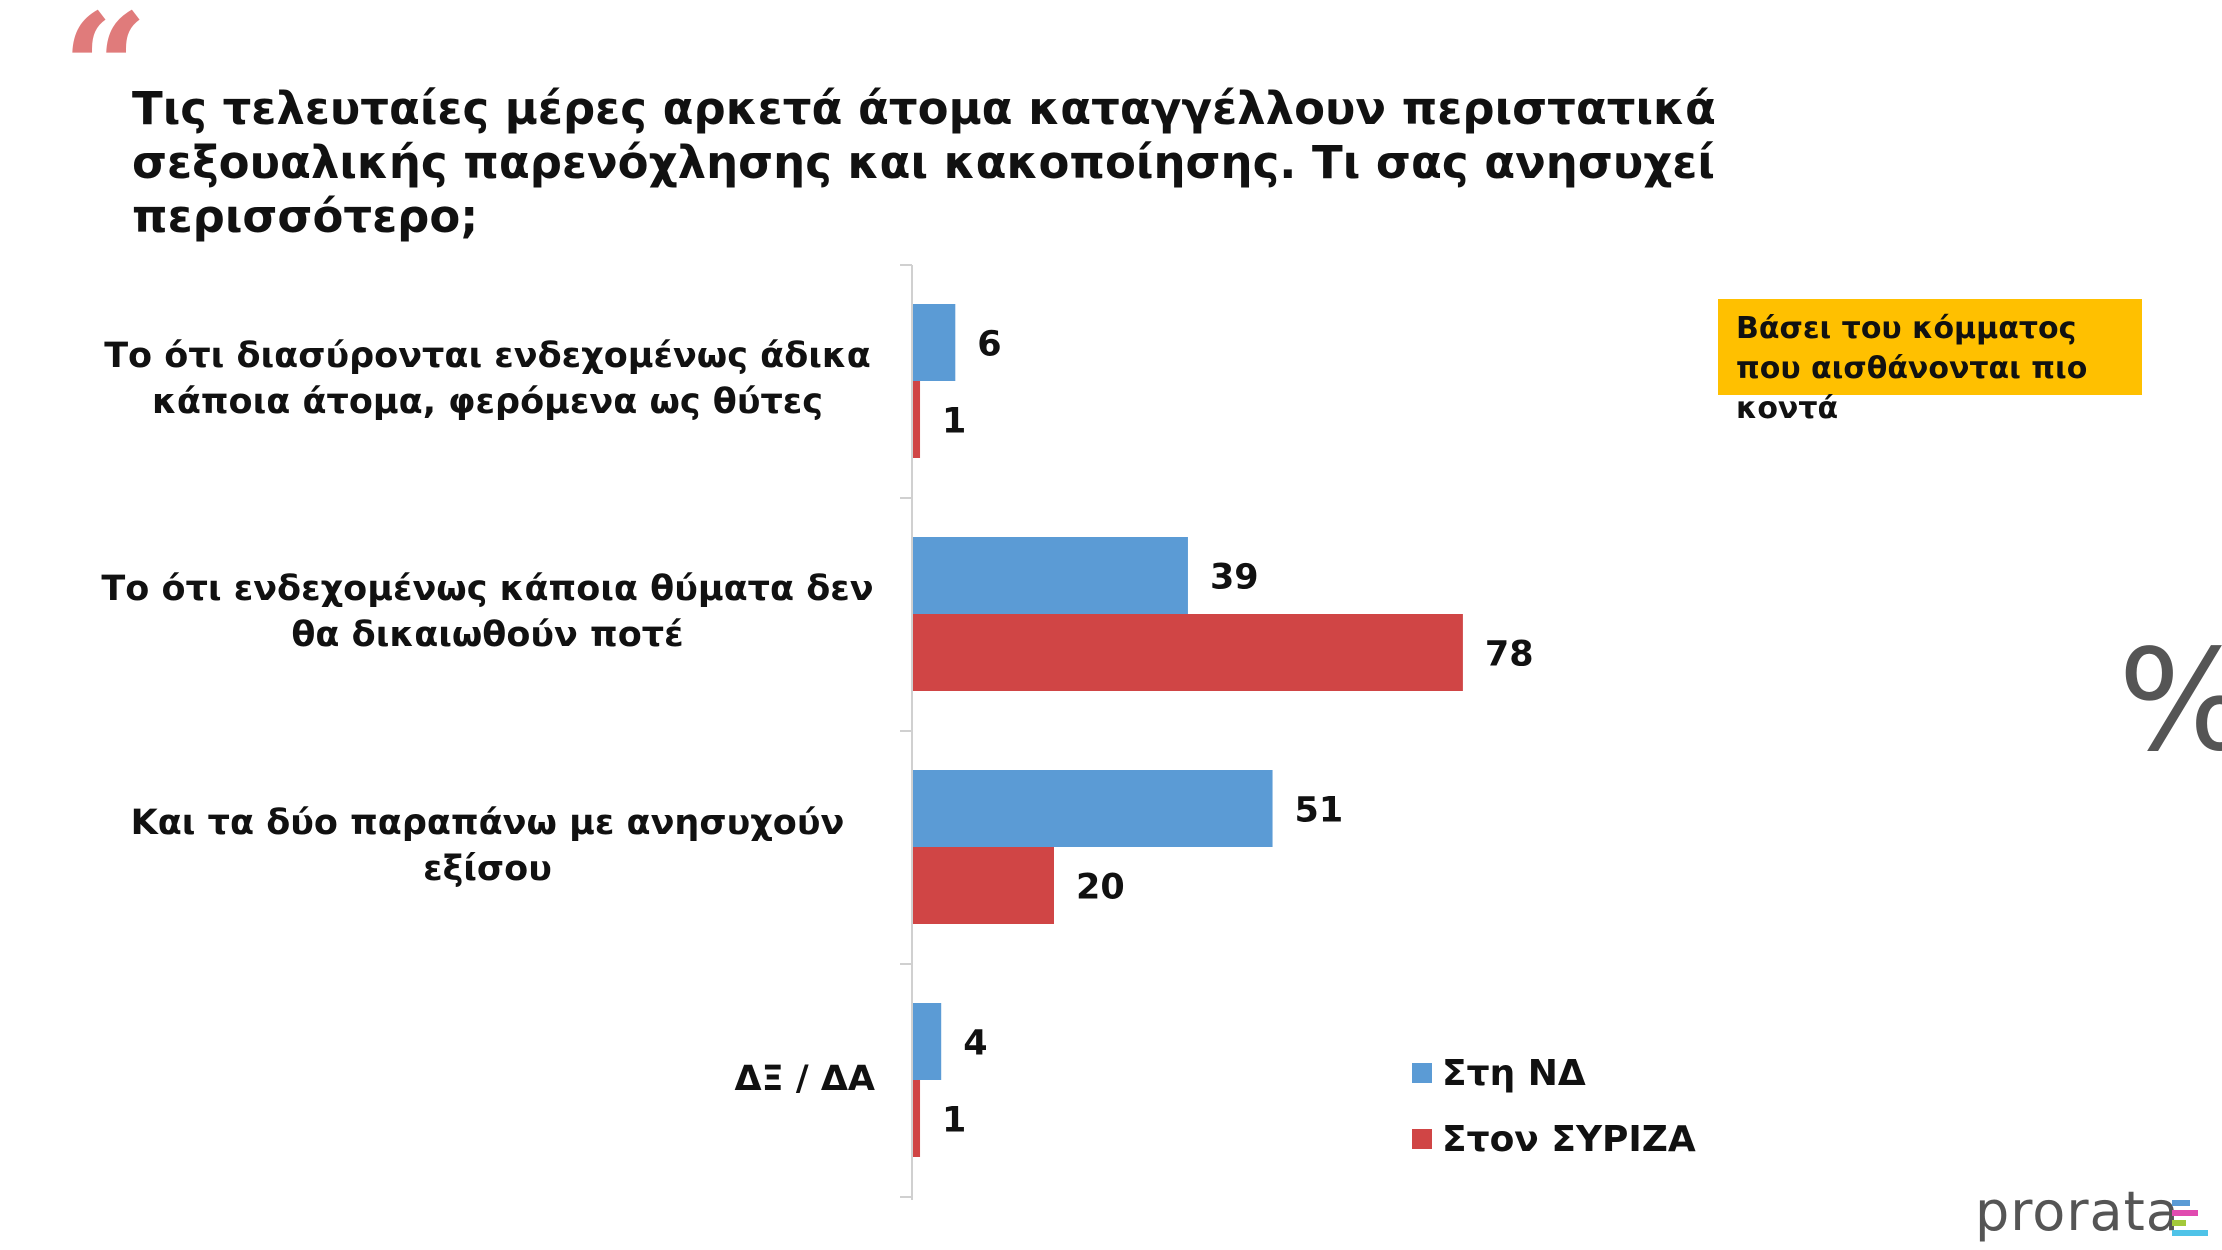 The image size is (2222, 1250). What do you see at coordinates (1422, 1139) in the screenshot?
I see `legend-swatch-syriza` at bounding box center [1422, 1139].